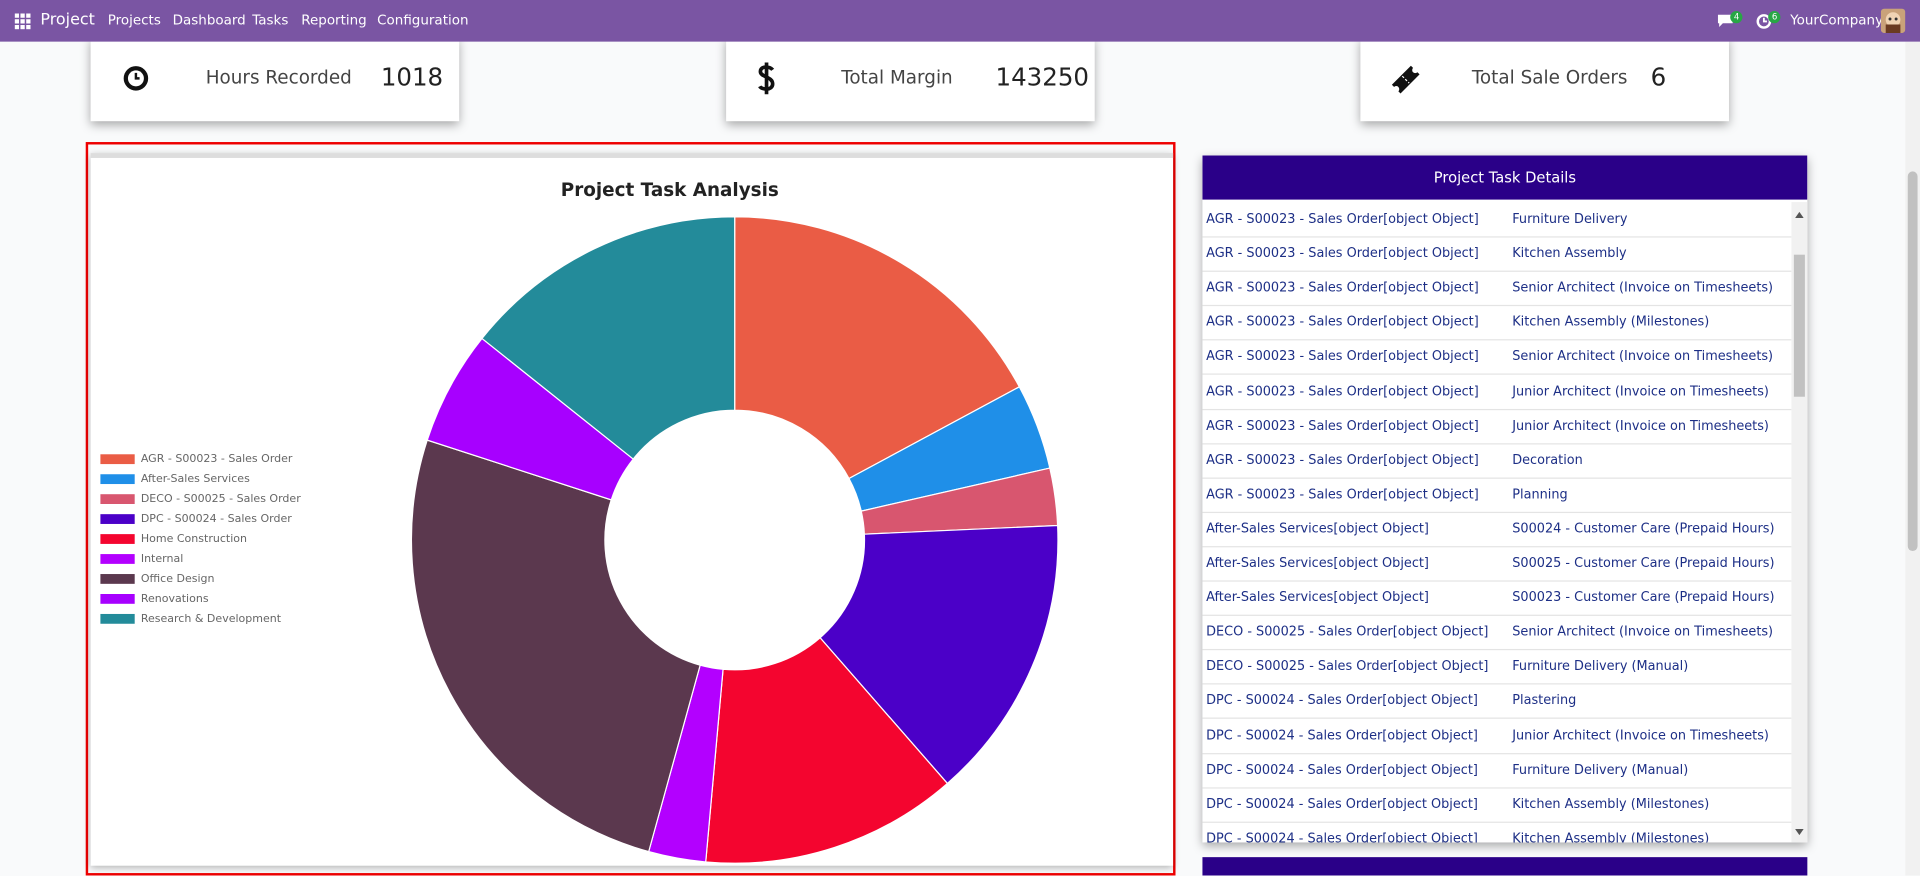  I want to click on task-name: Plastering, so click(1544, 701).